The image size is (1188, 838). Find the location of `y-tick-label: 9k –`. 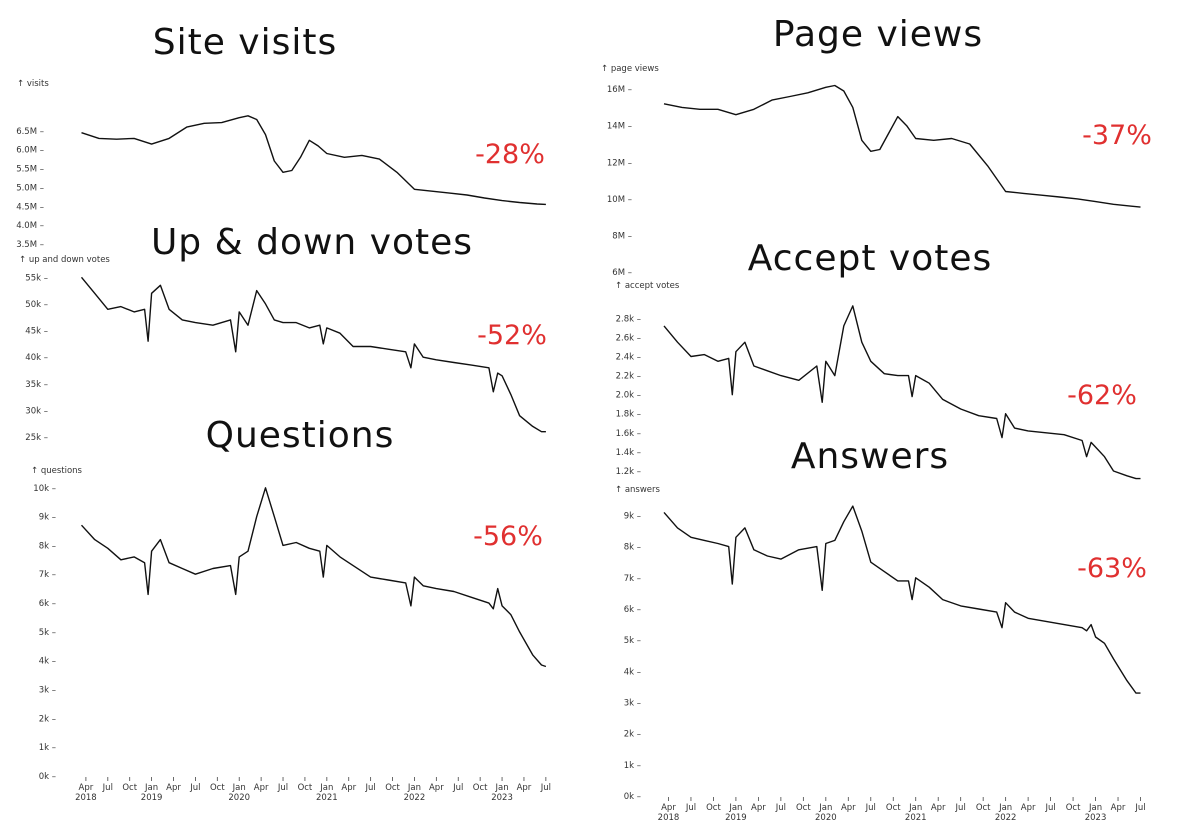

y-tick-label: 9k – is located at coordinates (47, 518).